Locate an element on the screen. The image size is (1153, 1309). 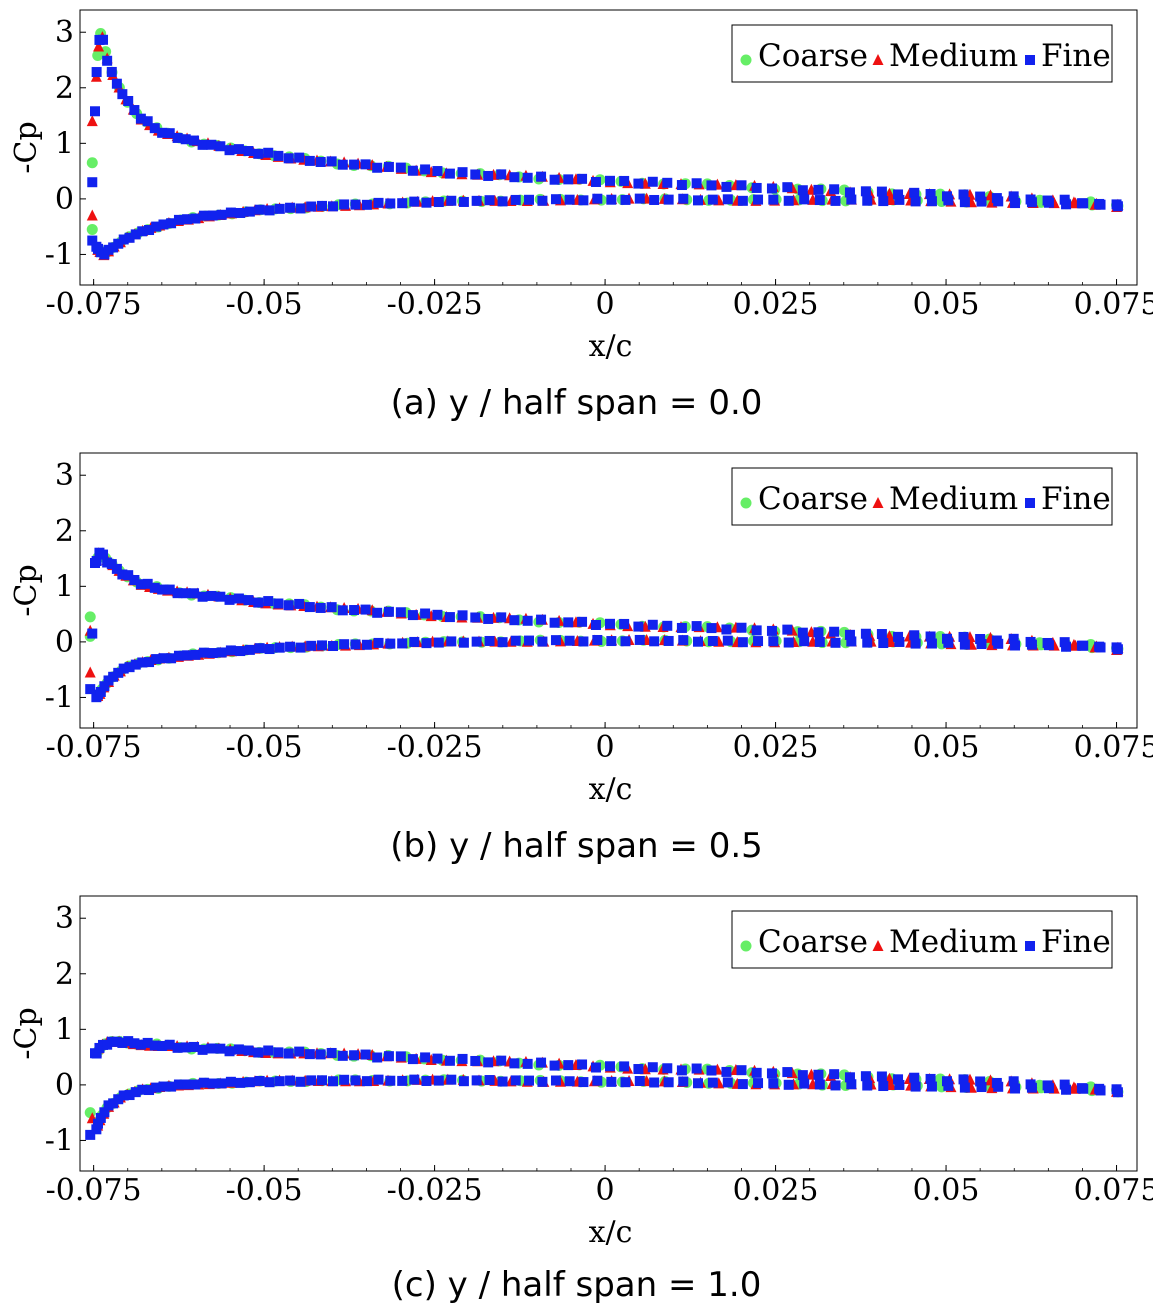
y-tick-label: 3 is located at coordinates (64, 32).